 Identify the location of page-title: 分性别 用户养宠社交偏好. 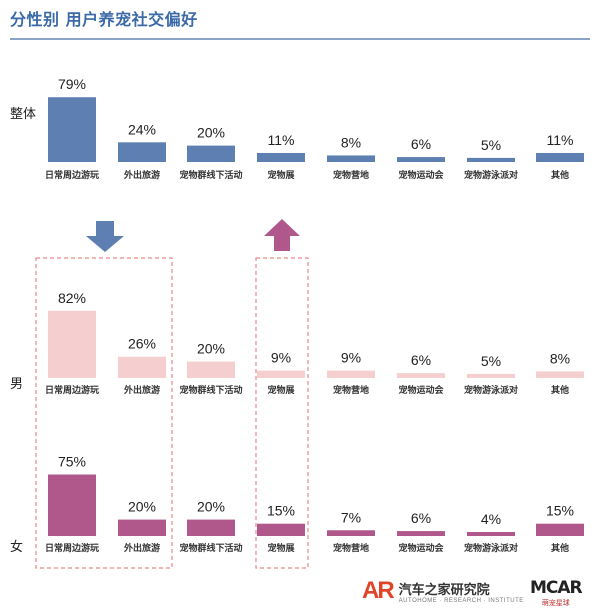
(104, 19).